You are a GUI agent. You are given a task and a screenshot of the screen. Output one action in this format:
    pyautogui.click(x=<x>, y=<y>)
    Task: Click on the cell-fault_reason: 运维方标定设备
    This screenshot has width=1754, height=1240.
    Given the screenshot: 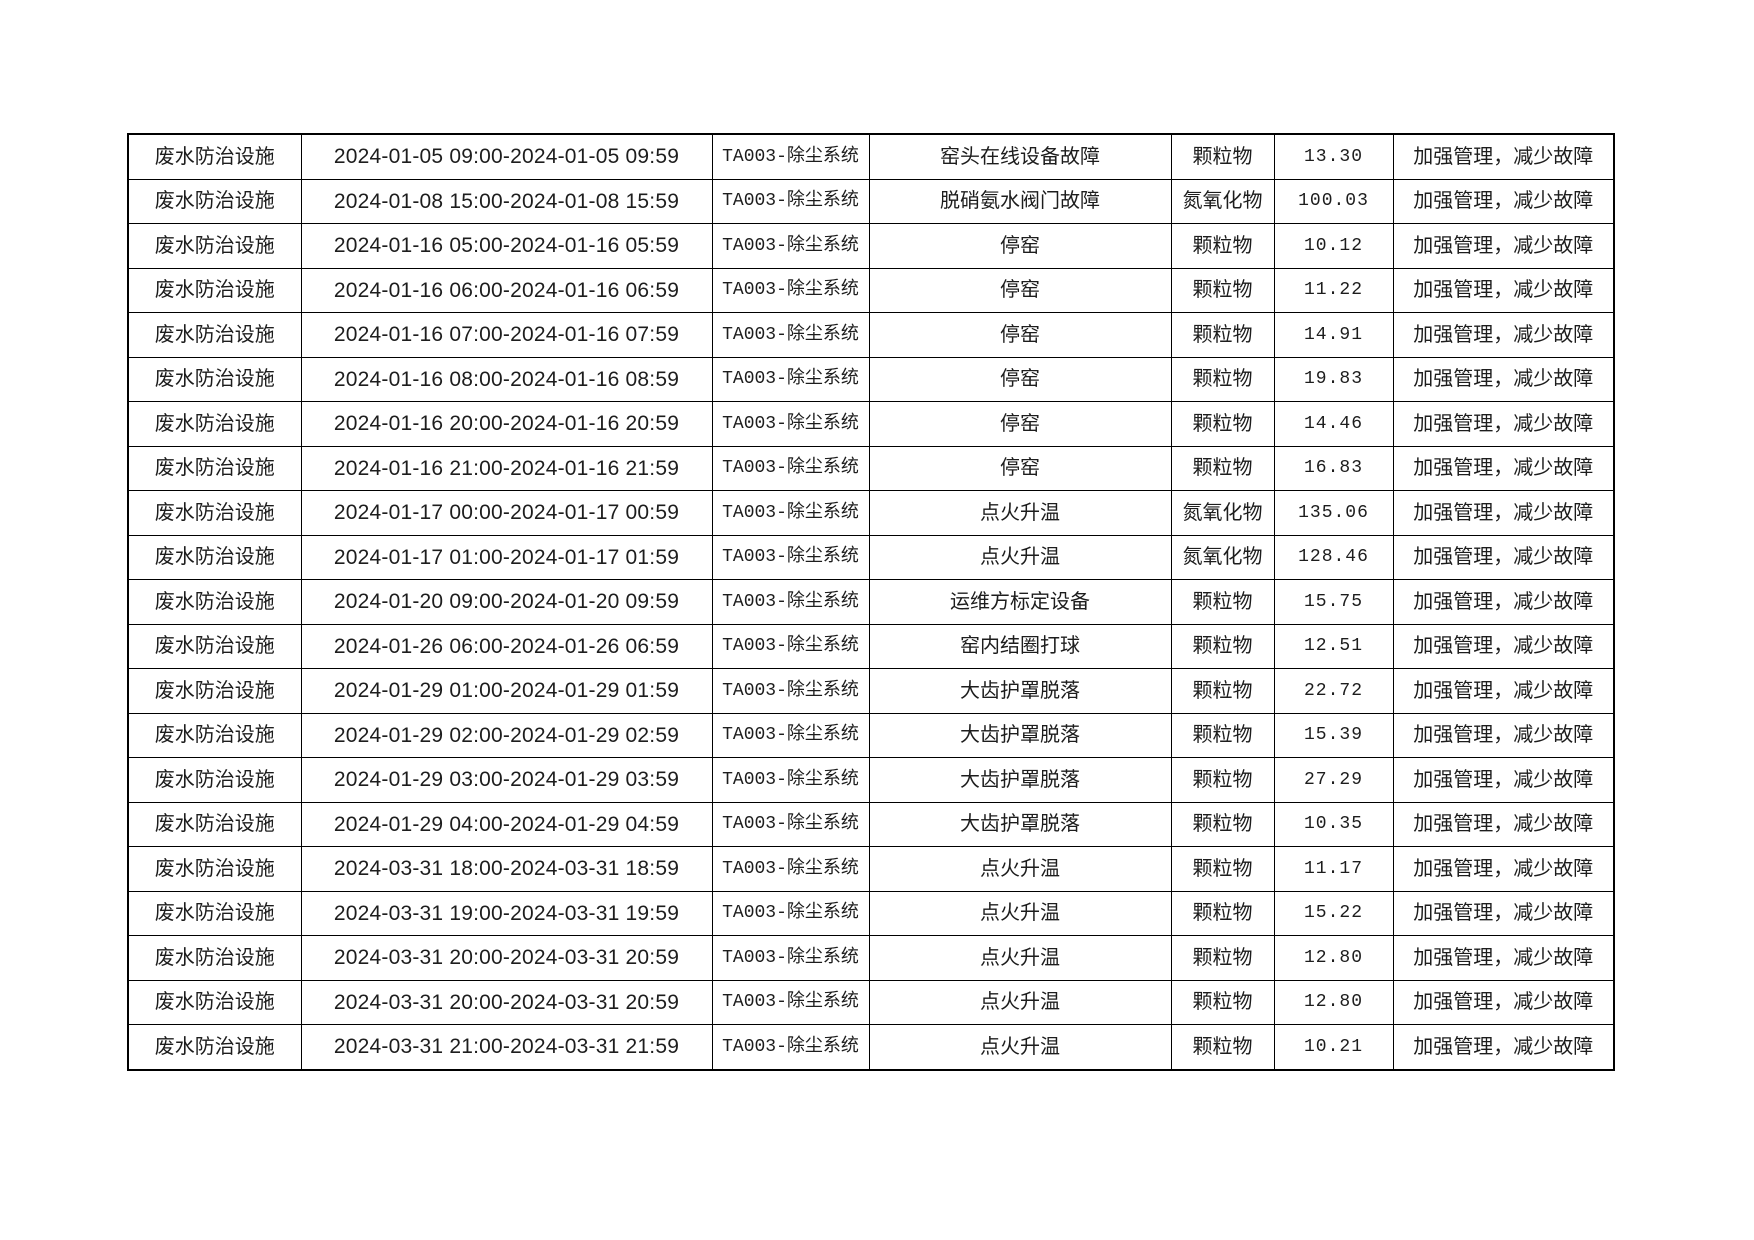 What is the action you would take?
    pyautogui.click(x=1020, y=602)
    